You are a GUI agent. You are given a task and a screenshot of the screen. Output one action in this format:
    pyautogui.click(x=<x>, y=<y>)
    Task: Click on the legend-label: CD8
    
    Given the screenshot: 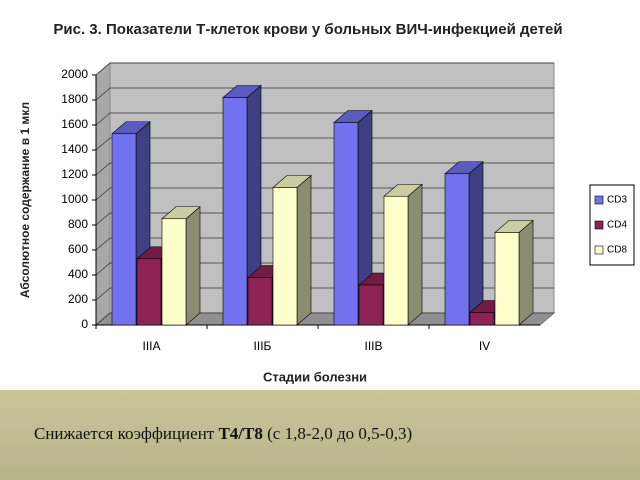 What is the action you would take?
    pyautogui.click(x=617, y=250)
    